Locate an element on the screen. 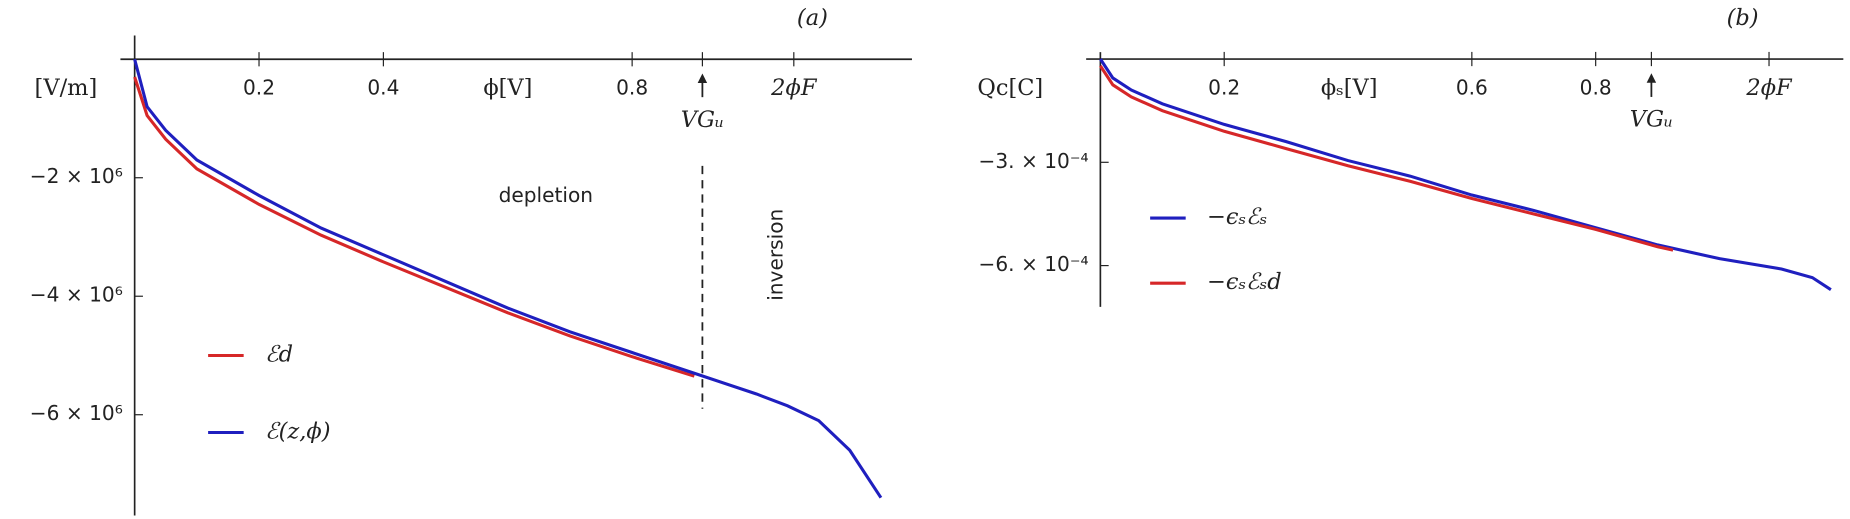 This screenshot has height=519, width=1850. y-tick-label: −2 × 10⁶ is located at coordinates (76, 176).